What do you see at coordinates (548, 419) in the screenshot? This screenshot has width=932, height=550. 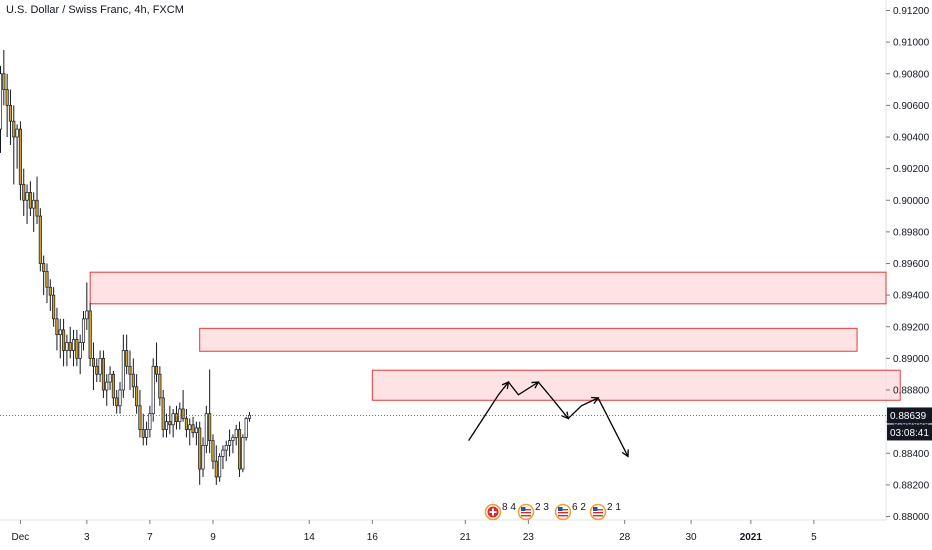 I see `projection-line` at bounding box center [548, 419].